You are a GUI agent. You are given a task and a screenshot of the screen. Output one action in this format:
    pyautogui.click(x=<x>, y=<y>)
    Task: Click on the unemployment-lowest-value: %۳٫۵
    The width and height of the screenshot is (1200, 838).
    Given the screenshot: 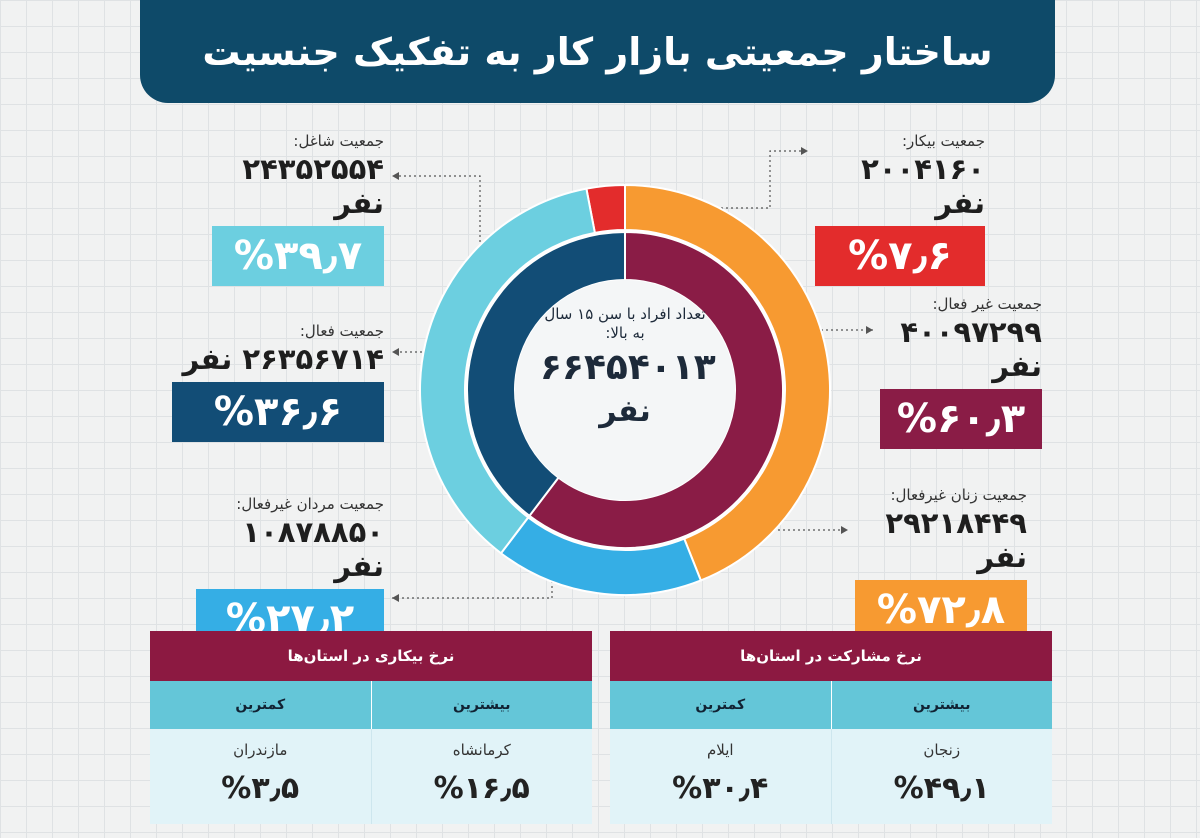 What is the action you would take?
    pyautogui.click(x=260, y=788)
    